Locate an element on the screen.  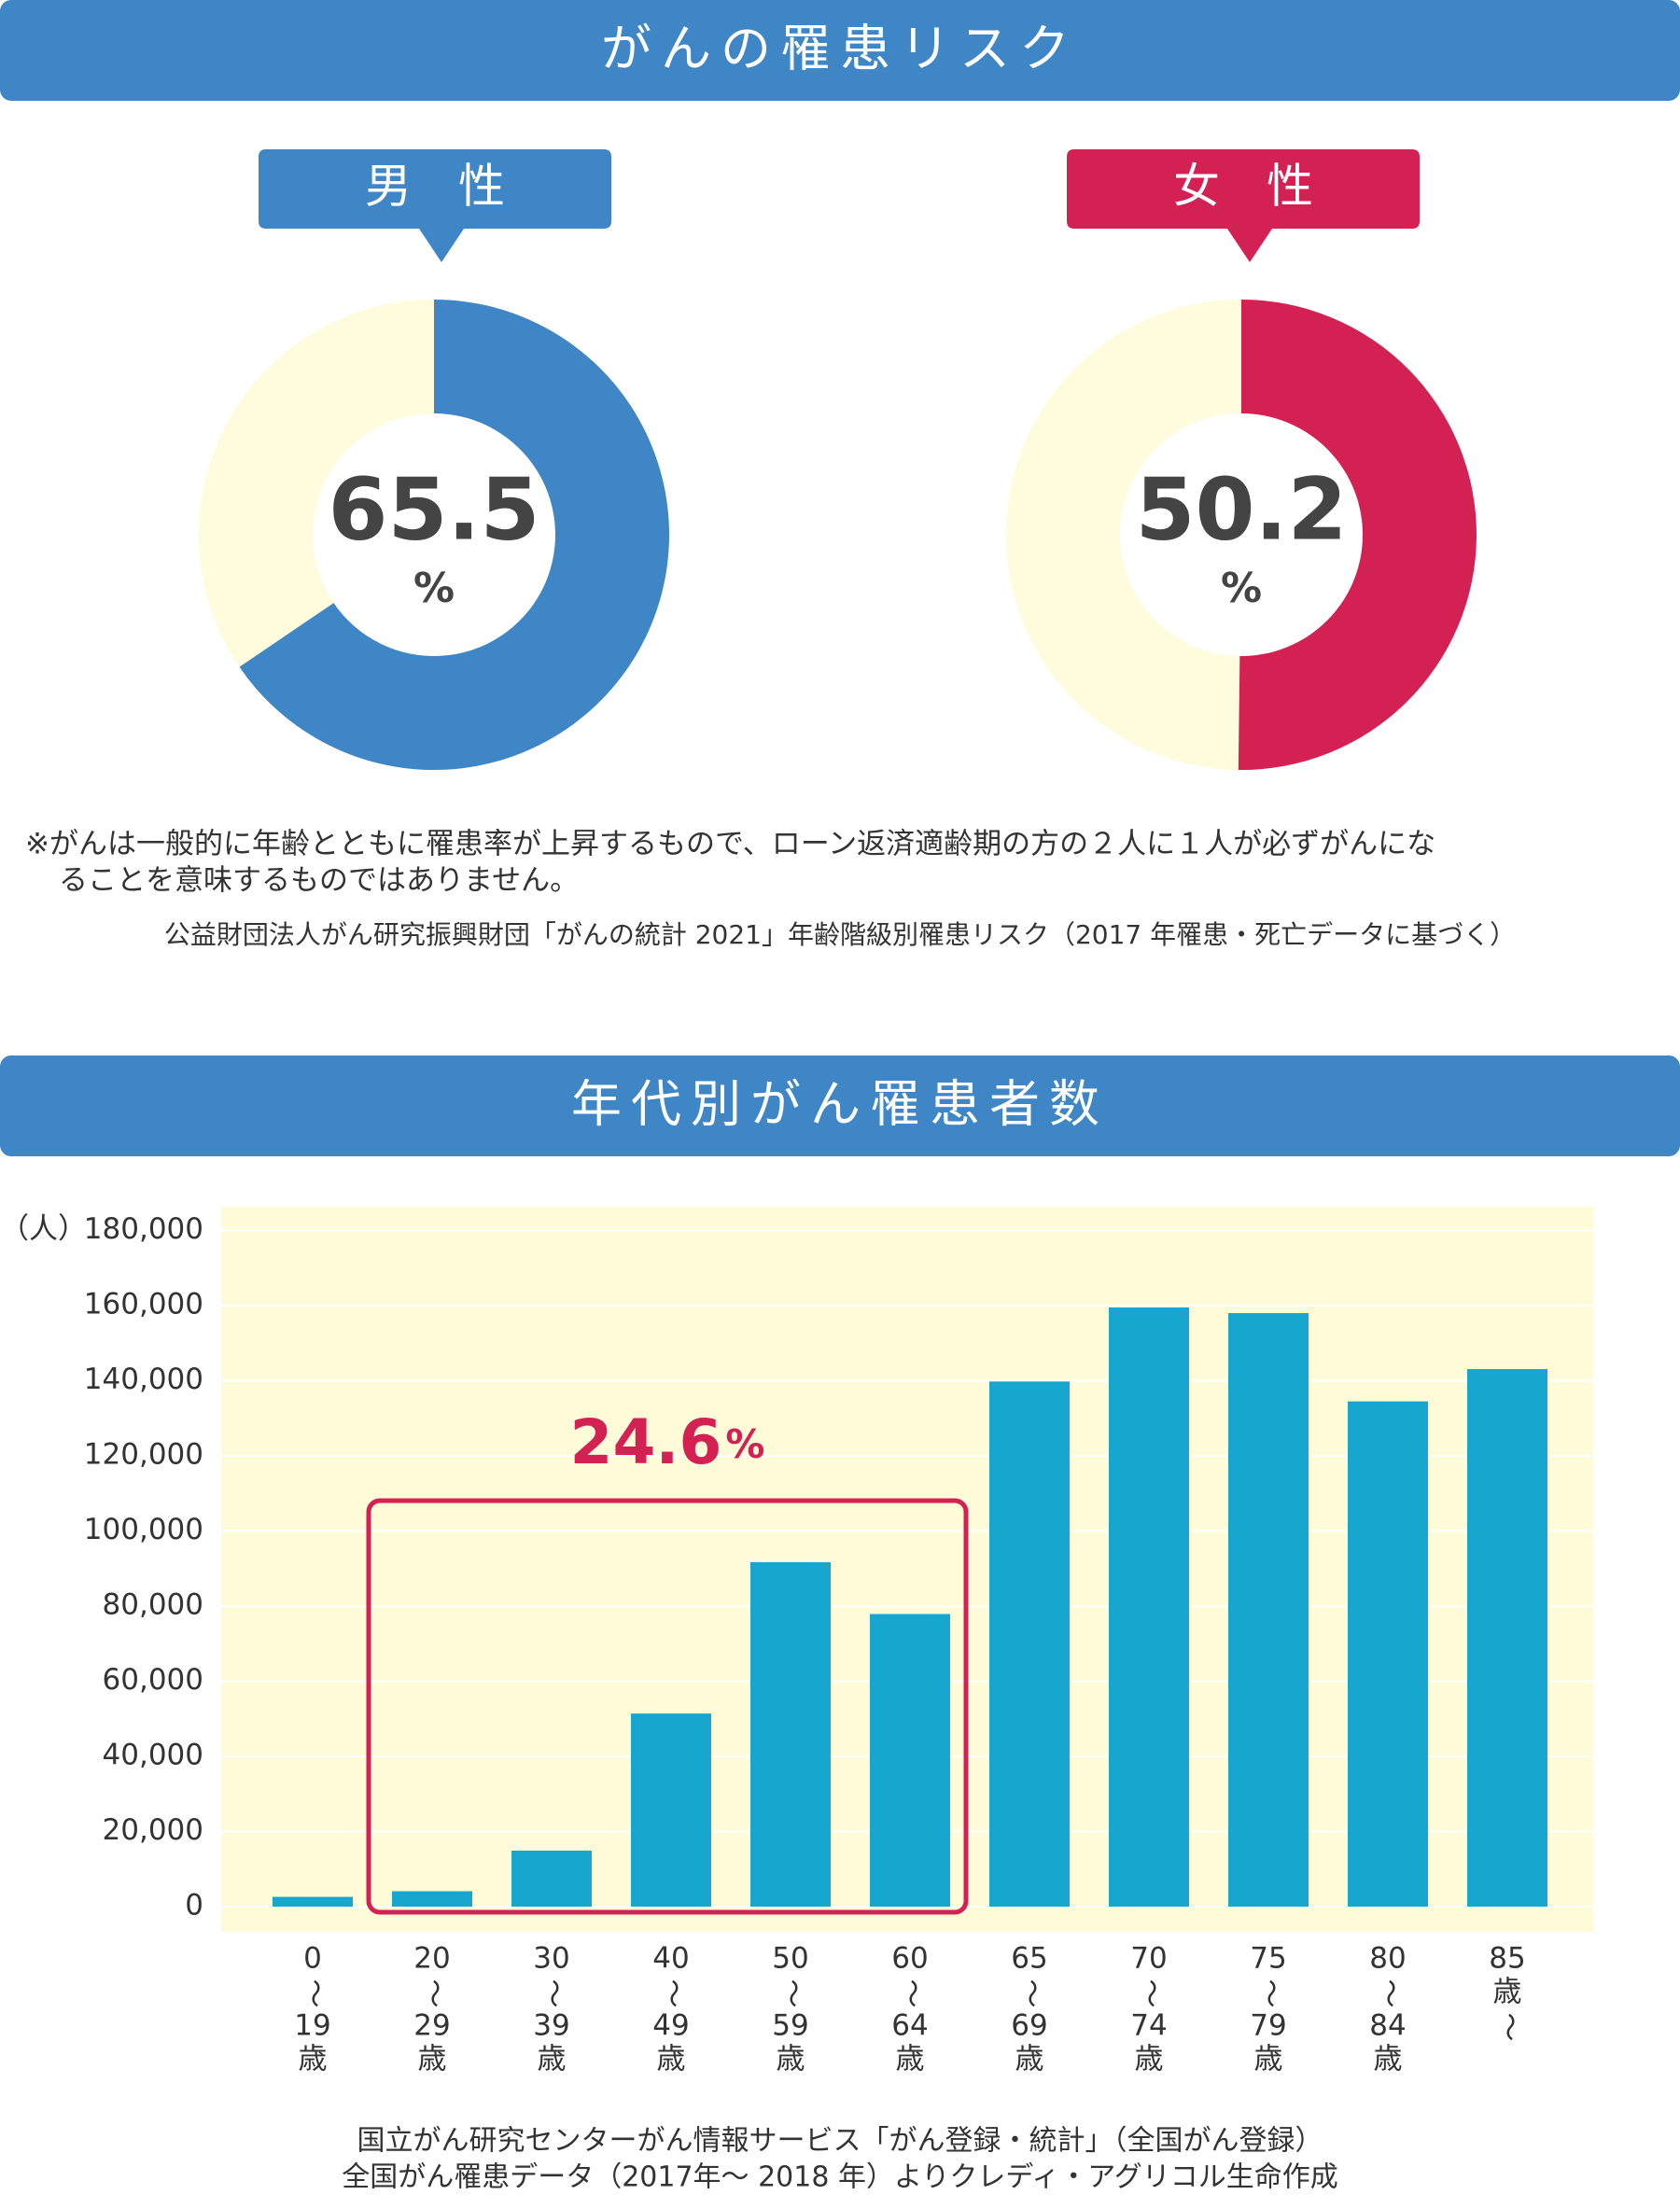
y-tick-label: 100,000 is located at coordinates (143, 1529).